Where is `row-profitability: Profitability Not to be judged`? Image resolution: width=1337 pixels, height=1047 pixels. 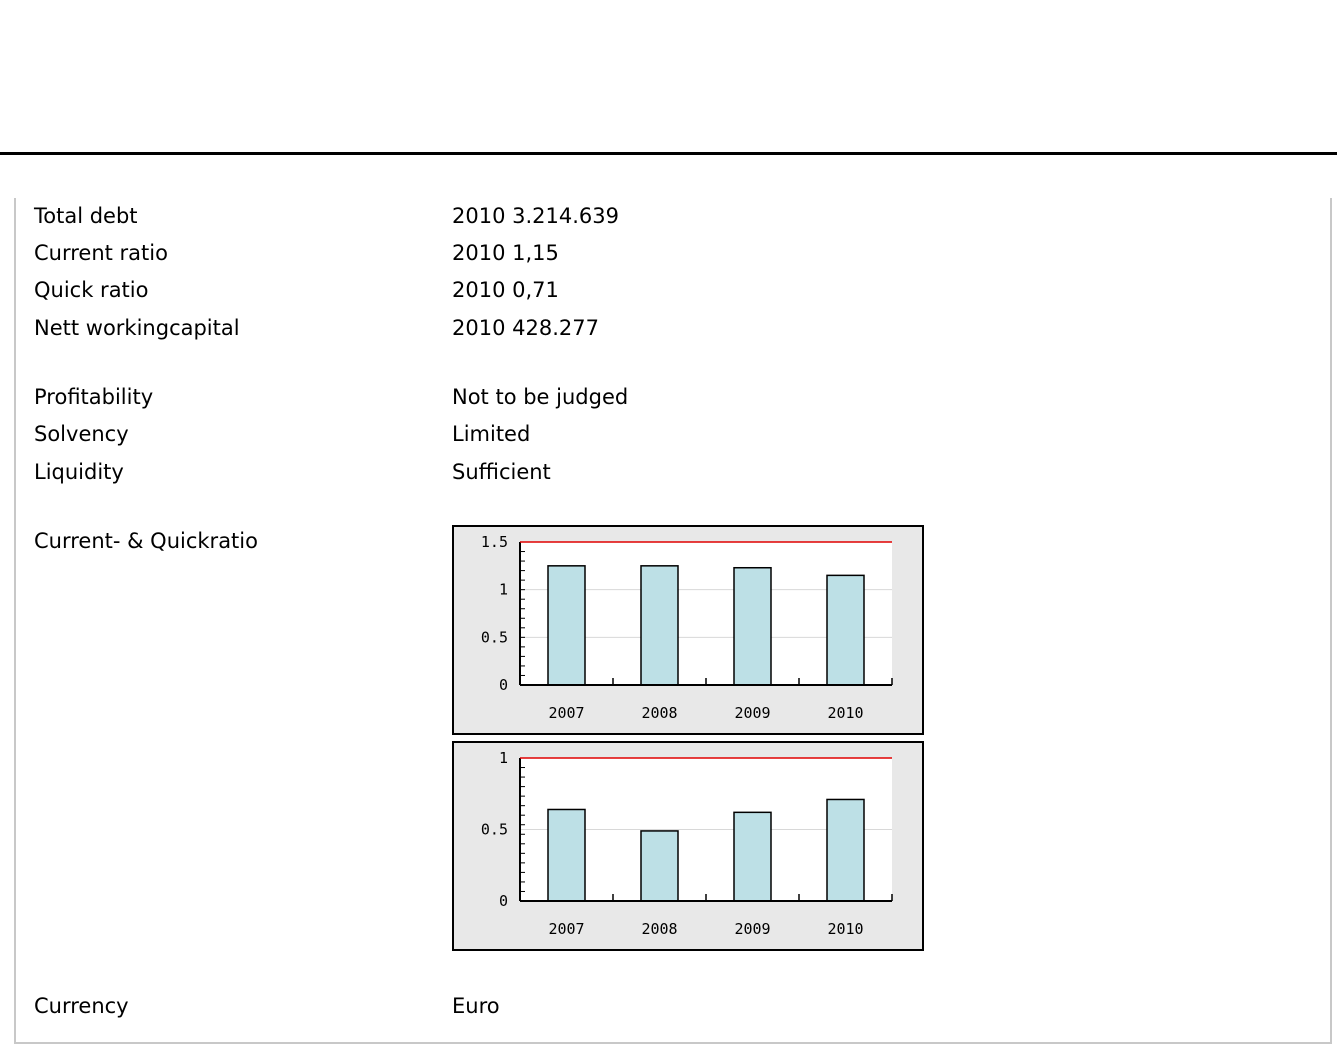 row-profitability: Profitability Not to be judged is located at coordinates (666, 397).